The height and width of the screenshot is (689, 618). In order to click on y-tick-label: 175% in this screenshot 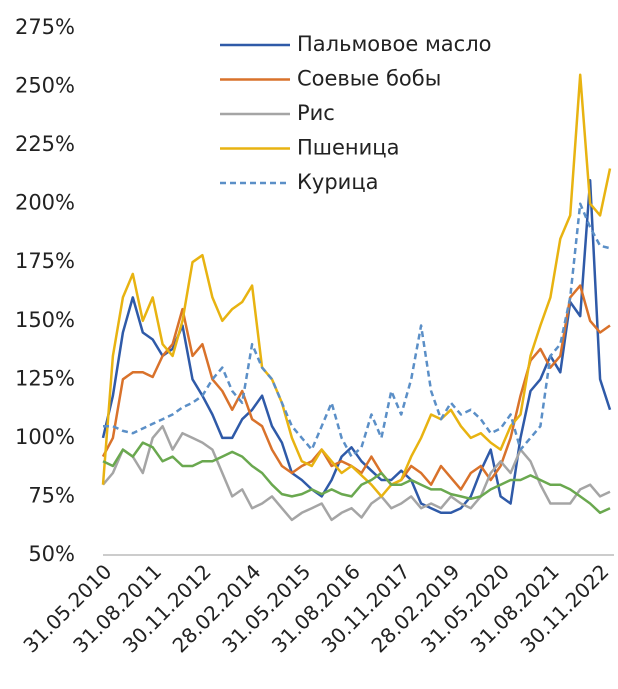, I will do `click(45, 261)`.